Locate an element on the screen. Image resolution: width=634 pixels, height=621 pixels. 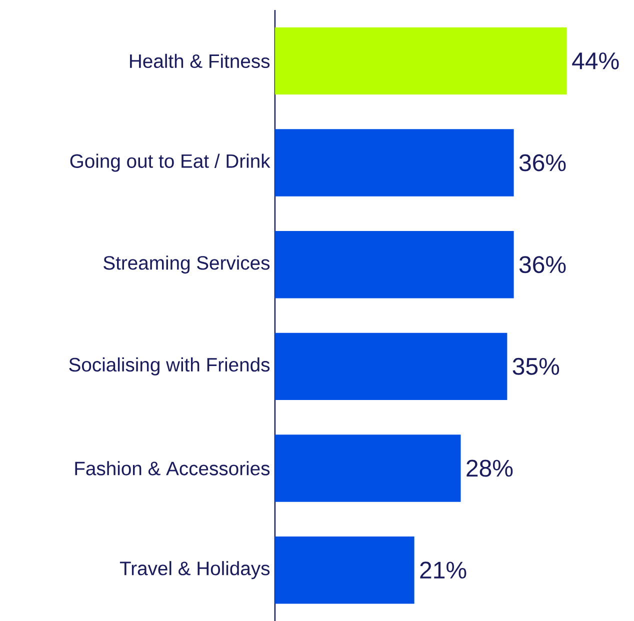
y-tick-label: Fashion & Accessories is located at coordinates (172, 468).